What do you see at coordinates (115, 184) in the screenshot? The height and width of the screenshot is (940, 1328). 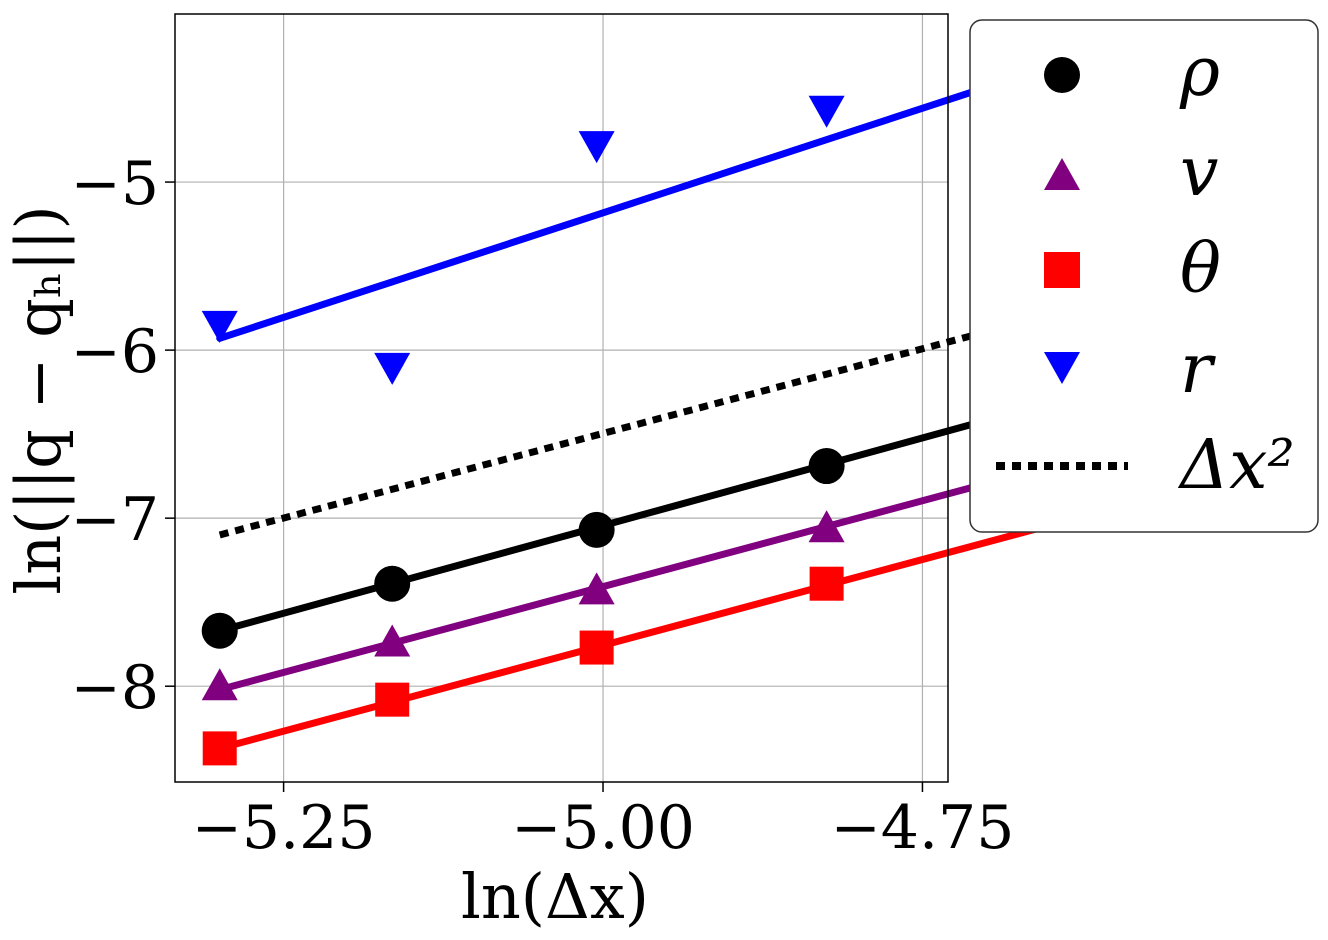 I see `y-tick-label: −5` at bounding box center [115, 184].